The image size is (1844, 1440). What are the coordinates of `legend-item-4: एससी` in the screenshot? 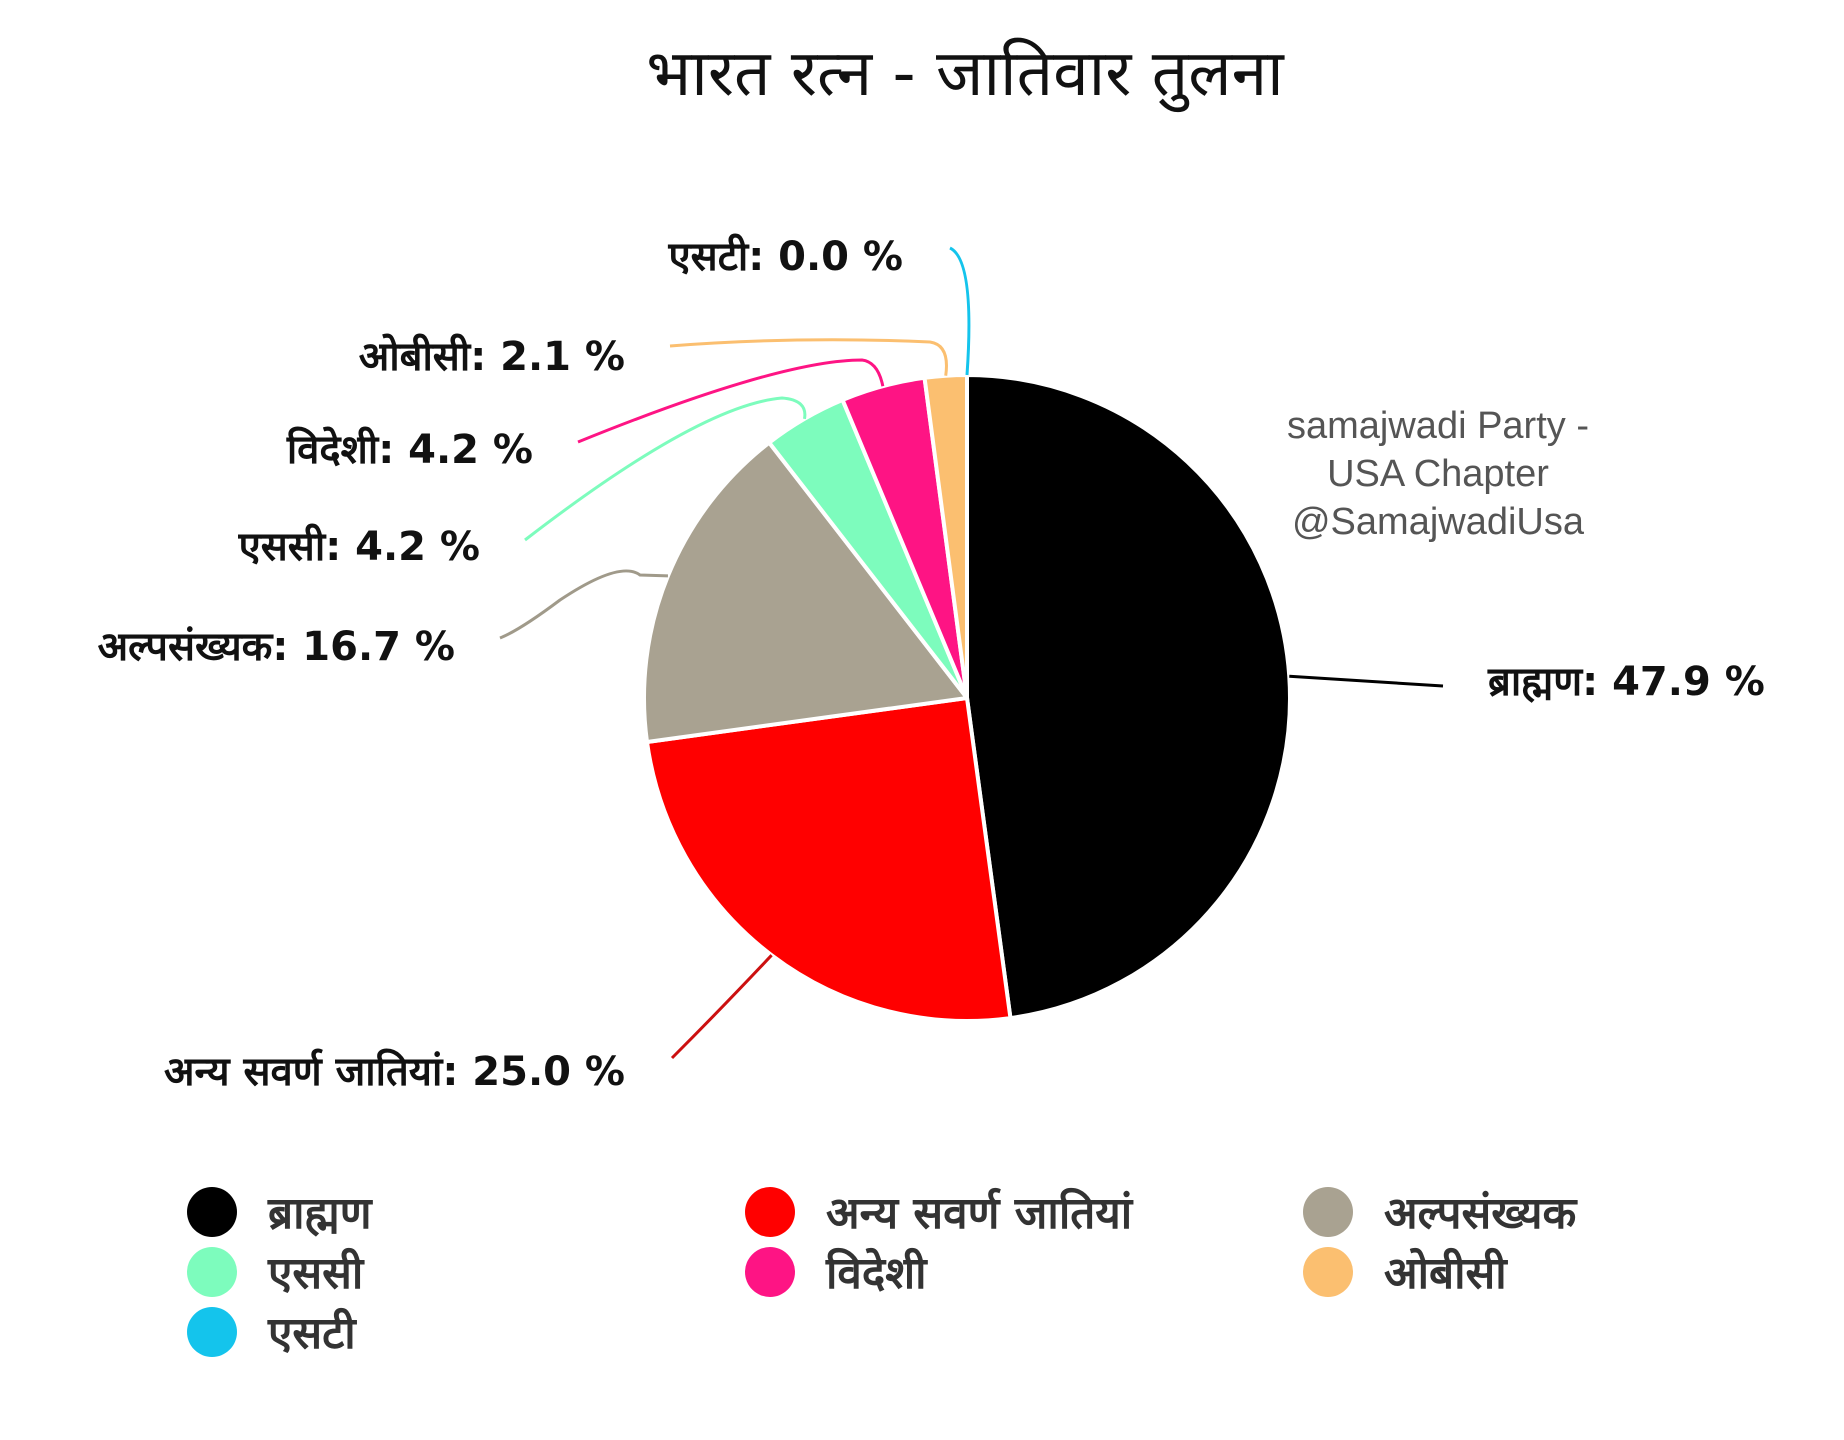 It's located at (276, 1273).